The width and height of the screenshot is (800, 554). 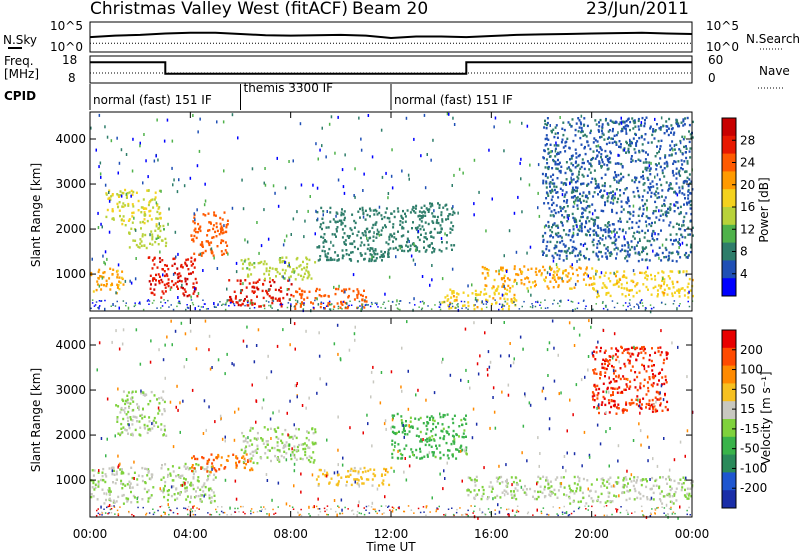 What do you see at coordinates (729, 162) in the screenshot?
I see `colorbar-swatch` at bounding box center [729, 162].